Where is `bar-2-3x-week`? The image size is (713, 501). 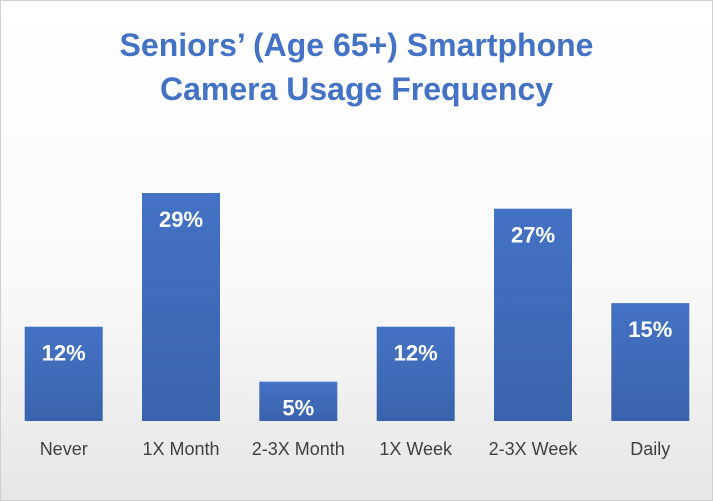
bar-2-3x-week is located at coordinates (533, 314).